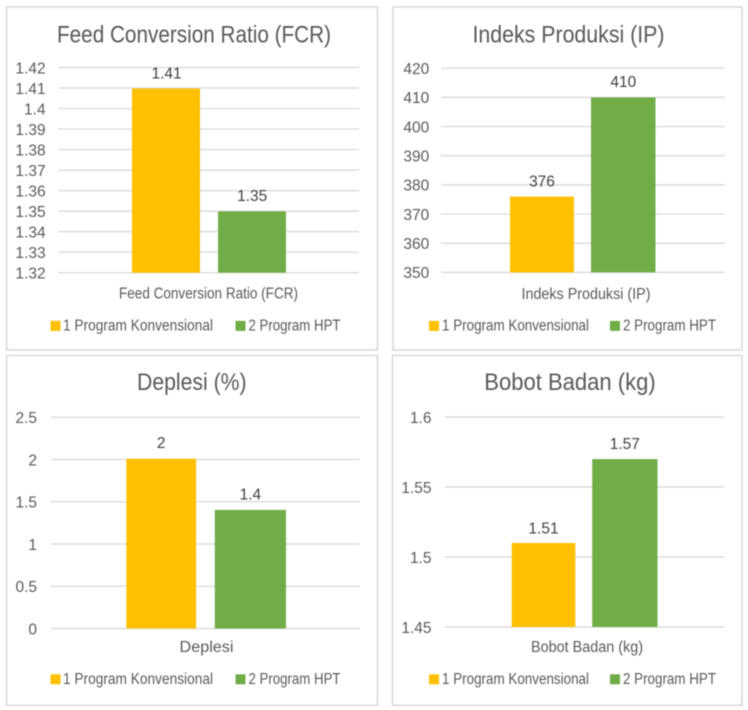  I want to click on svg-text: Deplesi (%), so click(192, 382).